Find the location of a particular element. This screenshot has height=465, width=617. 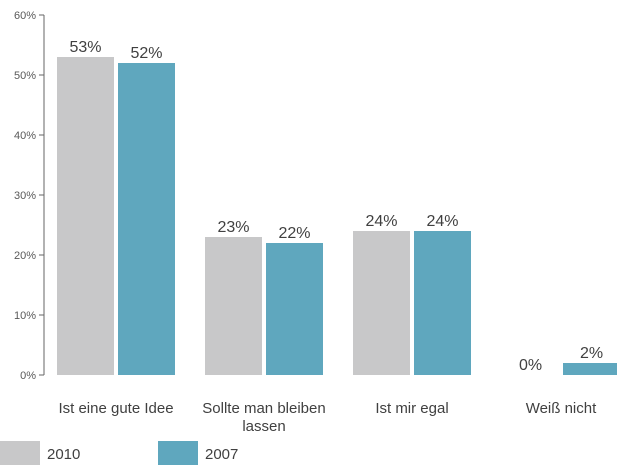

y-tick-label: 20% is located at coordinates (25, 256).